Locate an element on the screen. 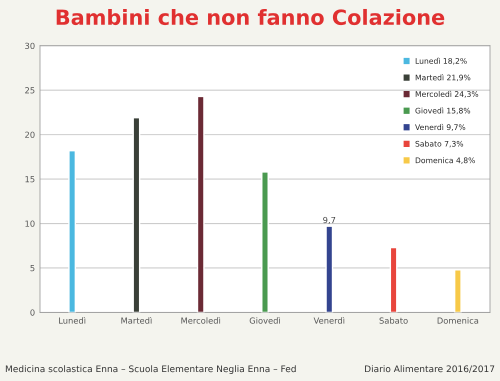 Image resolution: width=500 pixels, height=381 pixels. x-tick-label: Lunedì is located at coordinates (72, 320).